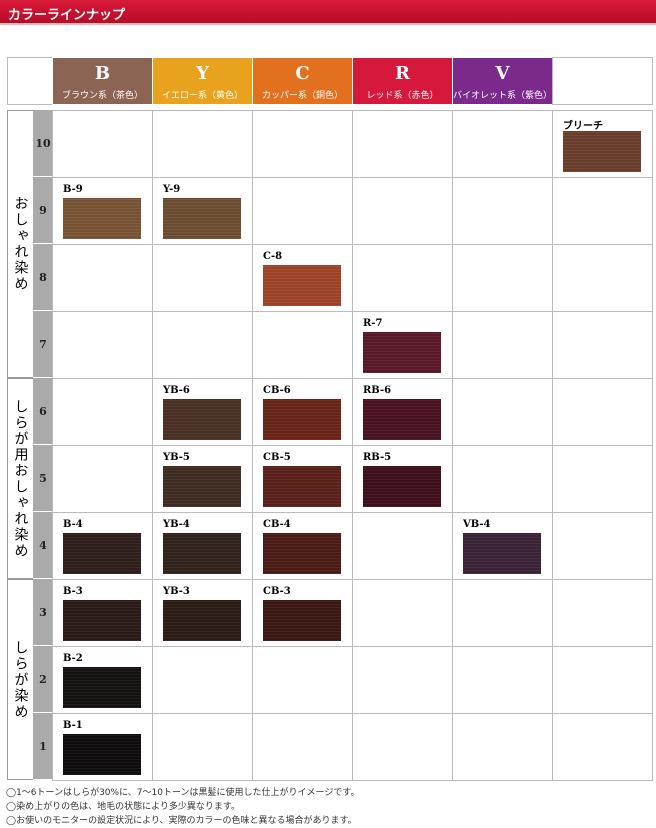 The height and width of the screenshot is (828, 656). I want to click on column-header: C カッパー系（銅色）, so click(302, 81).